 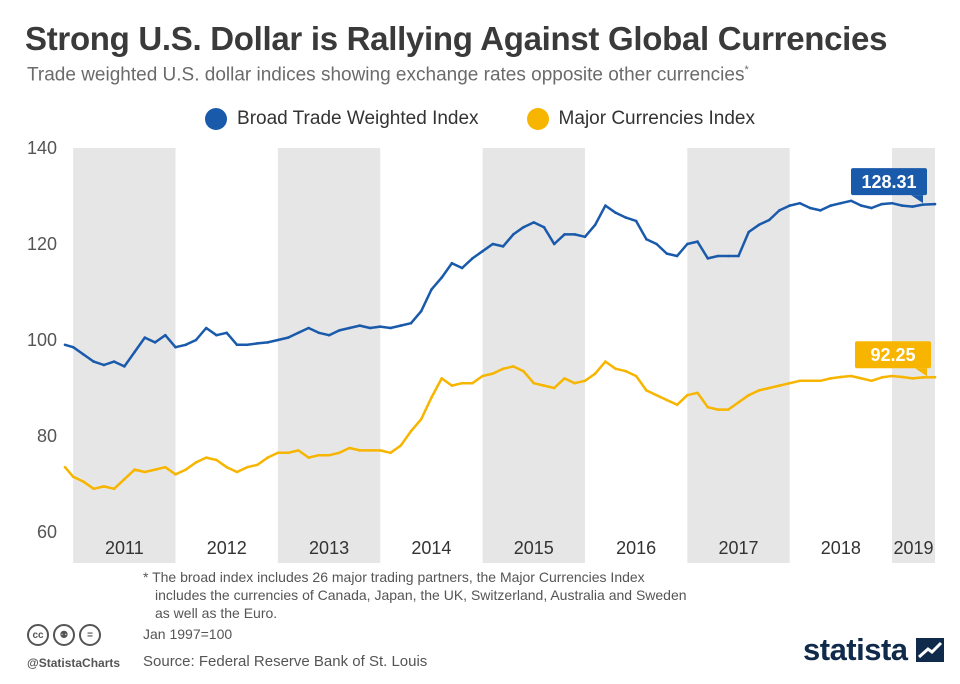 What do you see at coordinates (124, 548) in the screenshot?
I see `x-tick-label-2011: 2011` at bounding box center [124, 548].